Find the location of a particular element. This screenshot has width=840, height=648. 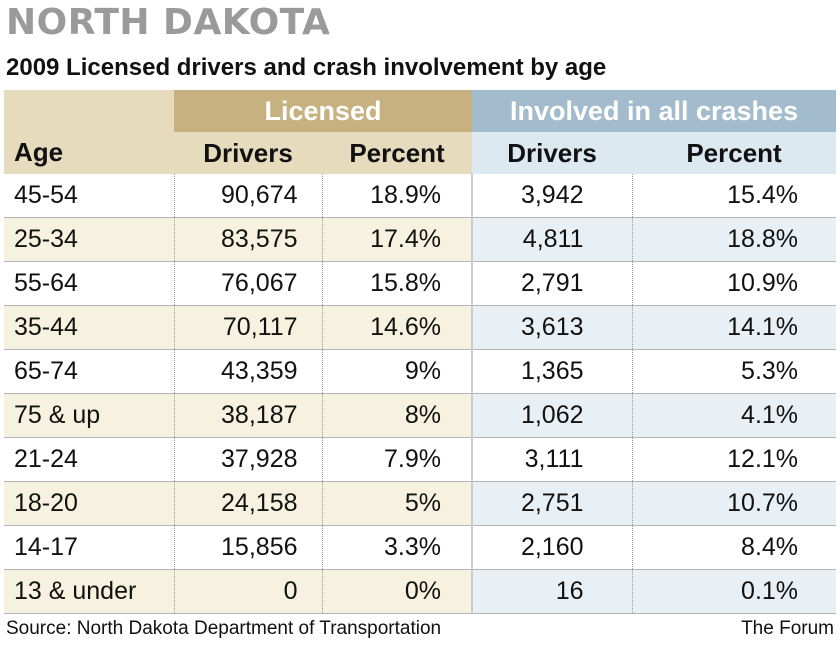

cell-age: 13 & under is located at coordinates (89, 591).